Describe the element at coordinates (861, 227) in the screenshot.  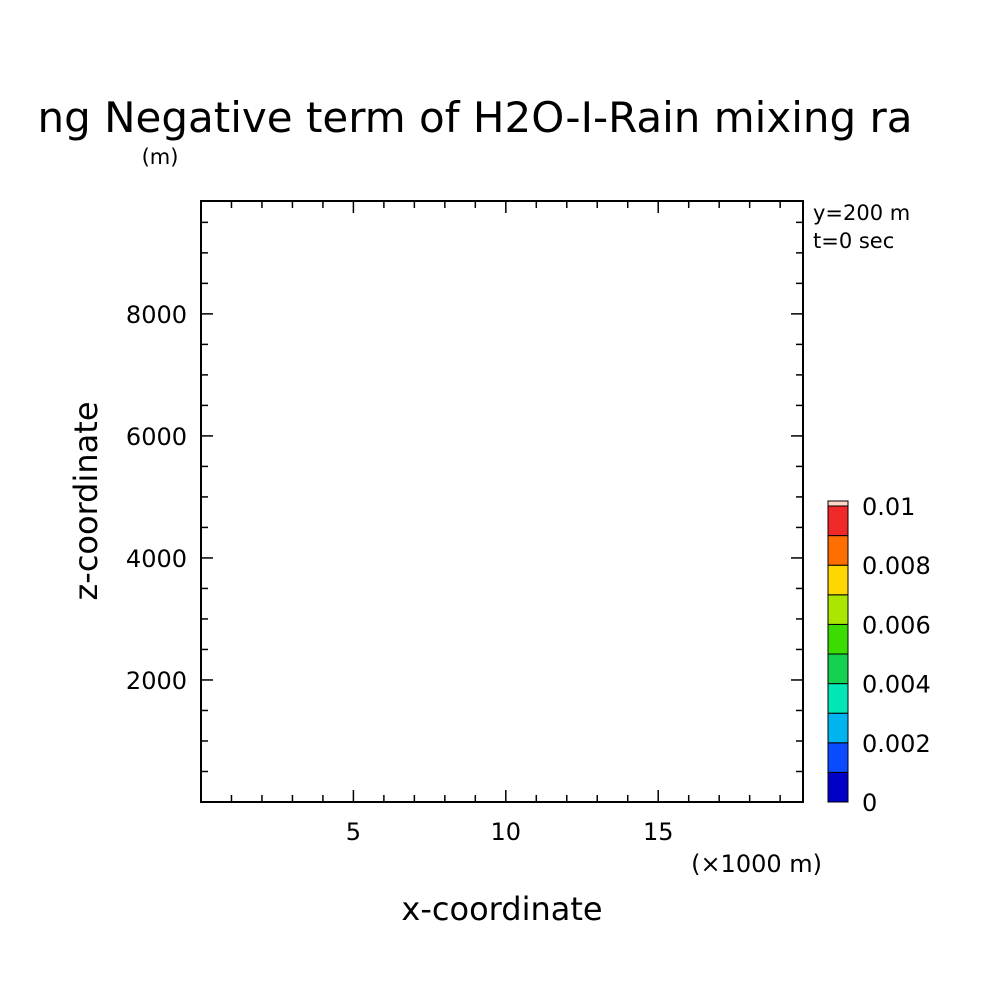
I see `info-box: y=200 m t=0 sec` at that location.